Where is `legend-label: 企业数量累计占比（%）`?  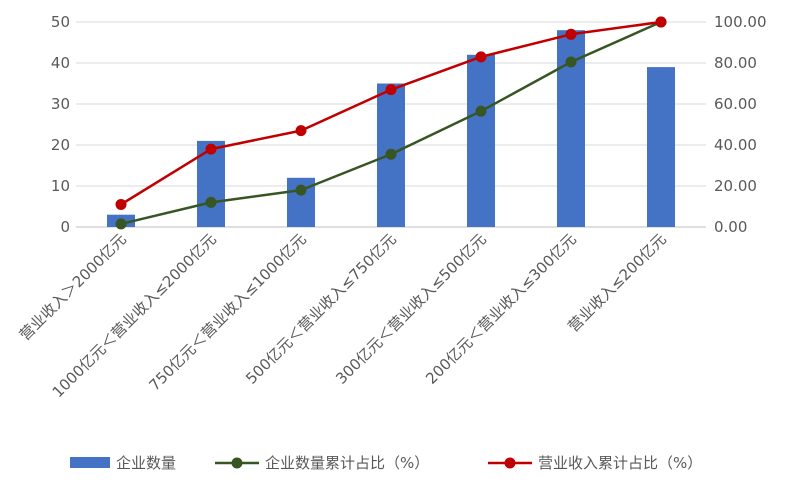
legend-label: 企业数量累计占比（%） is located at coordinates (347, 463).